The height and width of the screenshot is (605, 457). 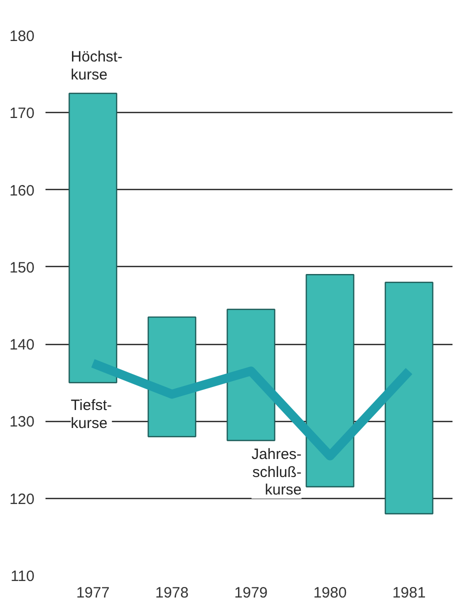 I want to click on x-tick-label: 1980, so click(x=330, y=593).